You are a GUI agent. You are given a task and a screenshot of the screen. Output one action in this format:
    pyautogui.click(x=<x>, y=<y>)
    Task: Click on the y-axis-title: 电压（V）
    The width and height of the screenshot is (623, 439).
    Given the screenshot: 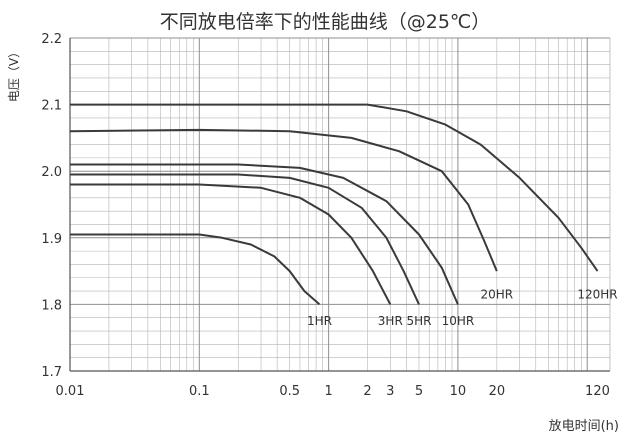 What is the action you would take?
    pyautogui.click(x=14, y=74)
    